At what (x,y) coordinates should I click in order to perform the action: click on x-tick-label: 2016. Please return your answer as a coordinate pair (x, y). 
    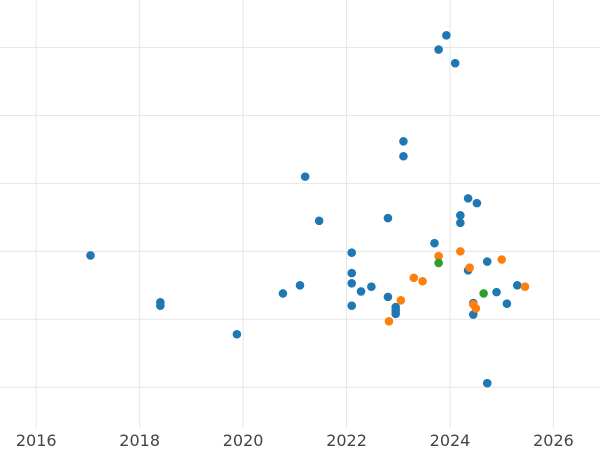
    Looking at the image, I should click on (36, 440).